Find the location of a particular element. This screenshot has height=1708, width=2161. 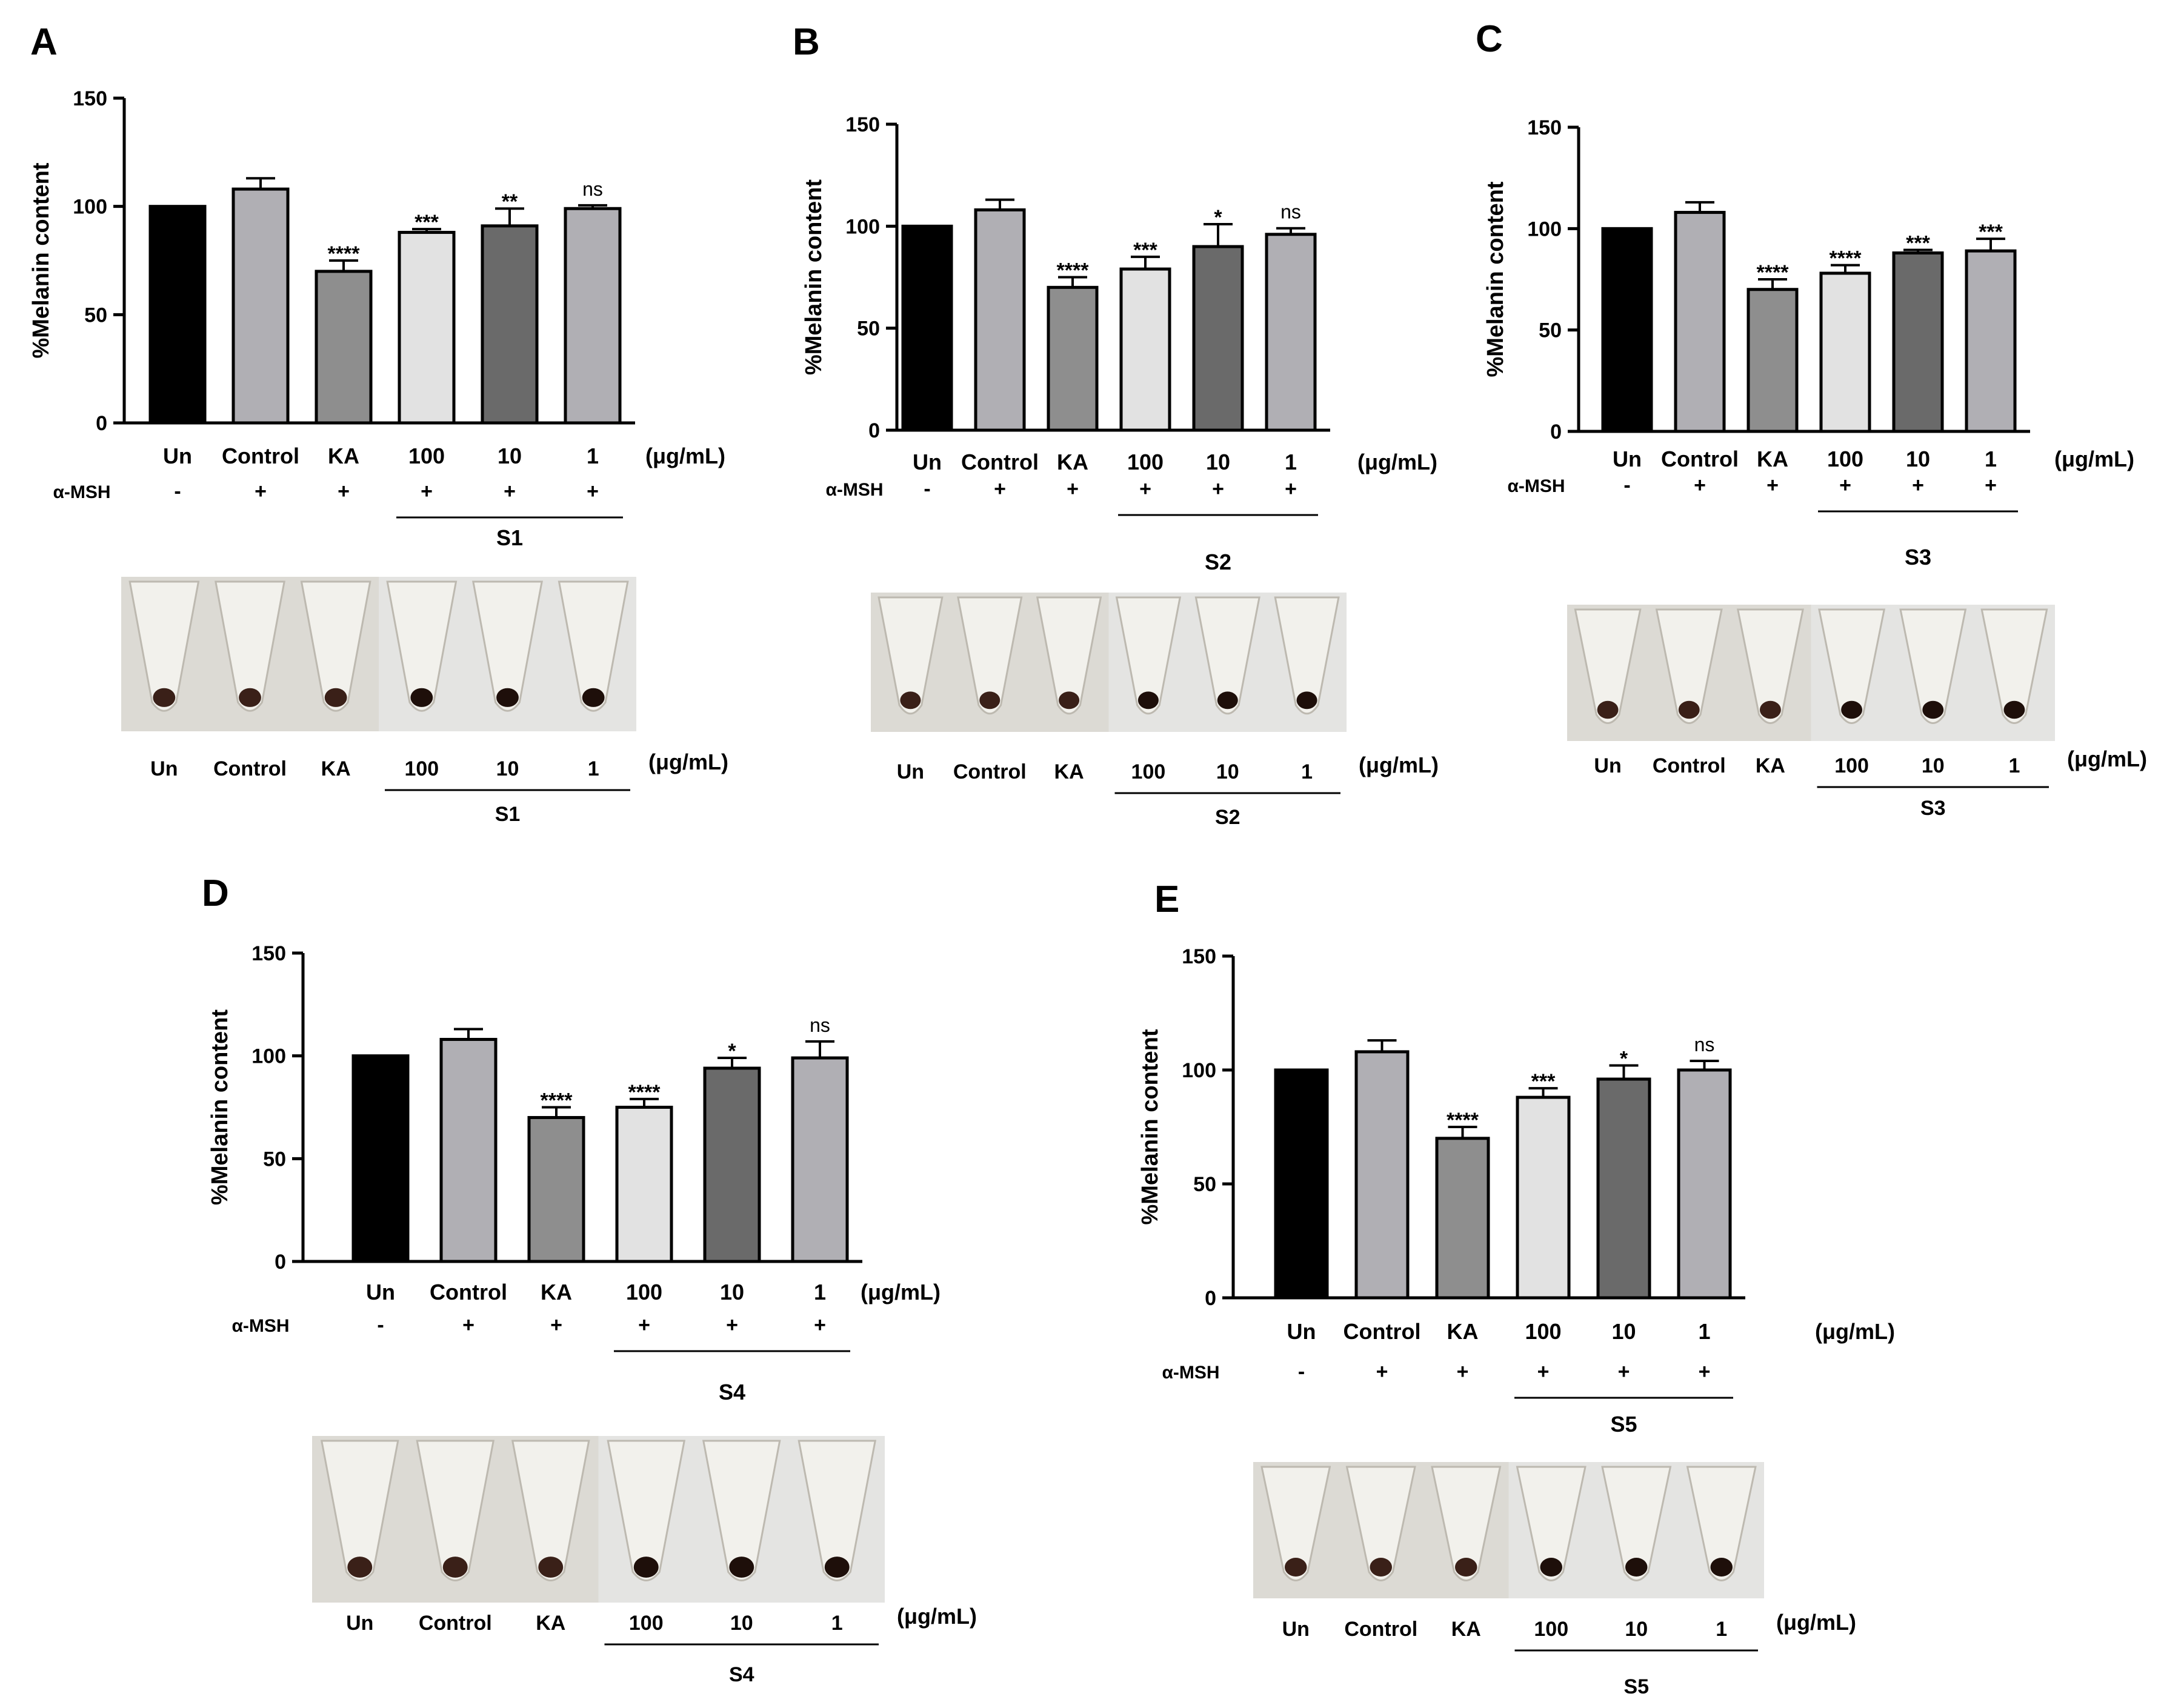

panel-letter: A is located at coordinates (44, 42).